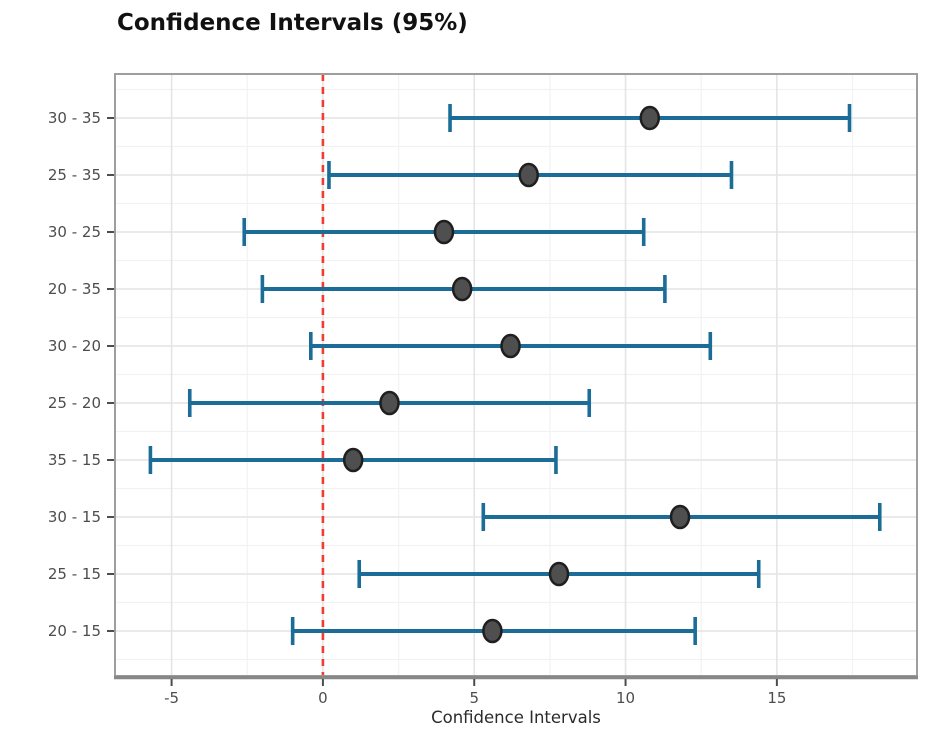 The image size is (937, 751). I want to click on y-tick-label: 30 - 35, so click(74, 118).